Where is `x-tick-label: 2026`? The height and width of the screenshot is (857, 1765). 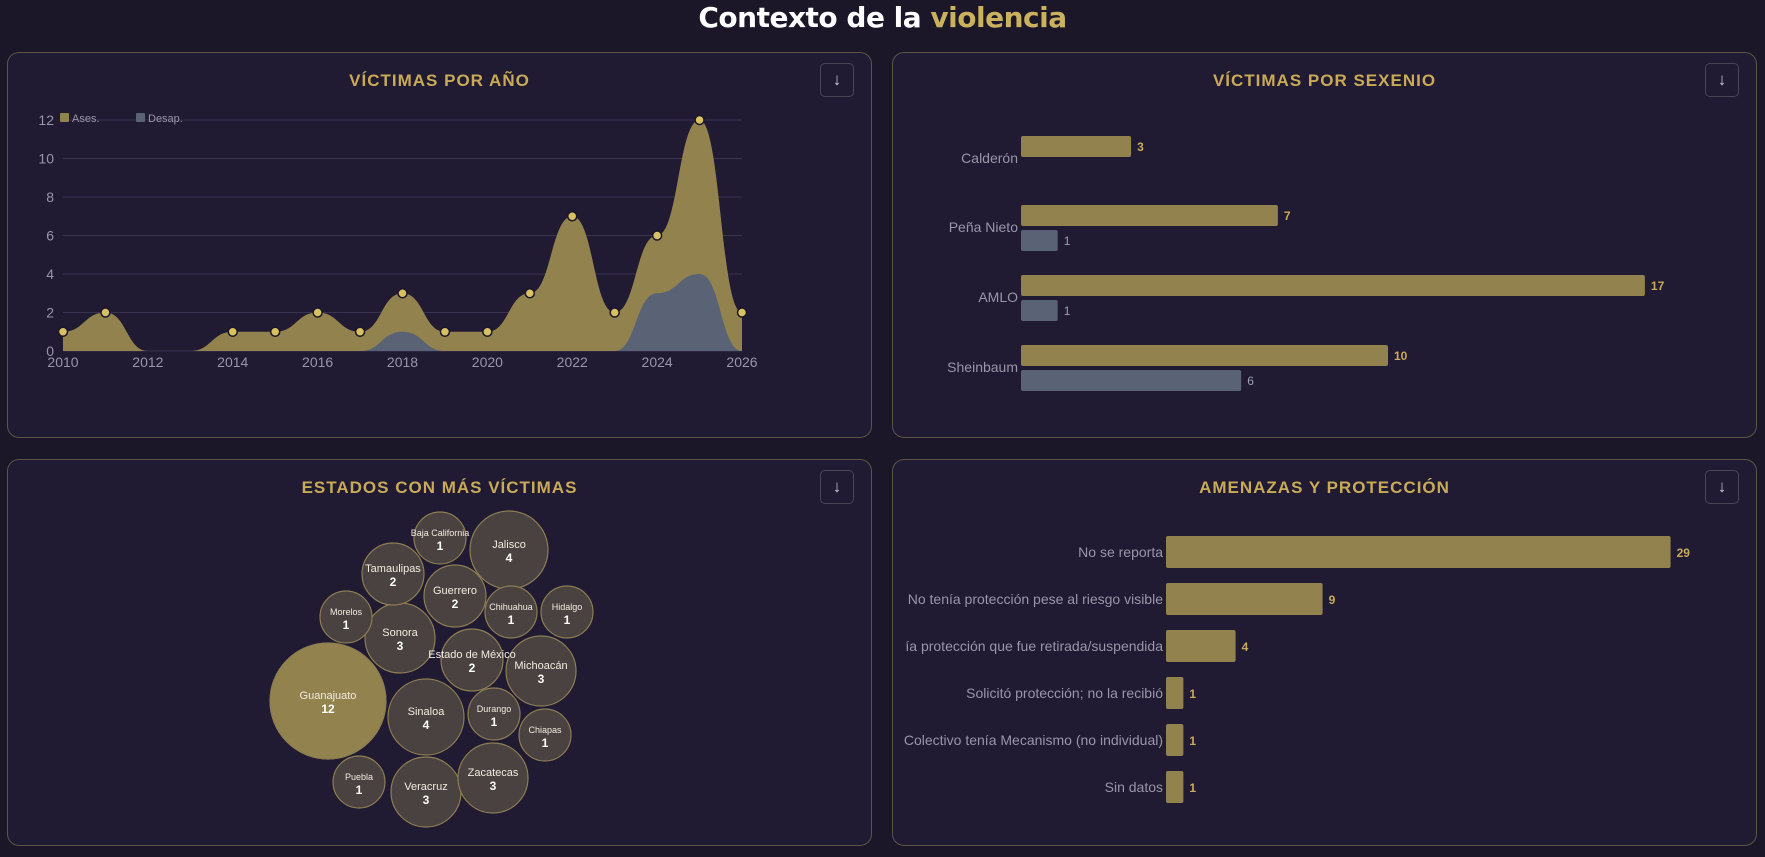
x-tick-label: 2026 is located at coordinates (741, 362).